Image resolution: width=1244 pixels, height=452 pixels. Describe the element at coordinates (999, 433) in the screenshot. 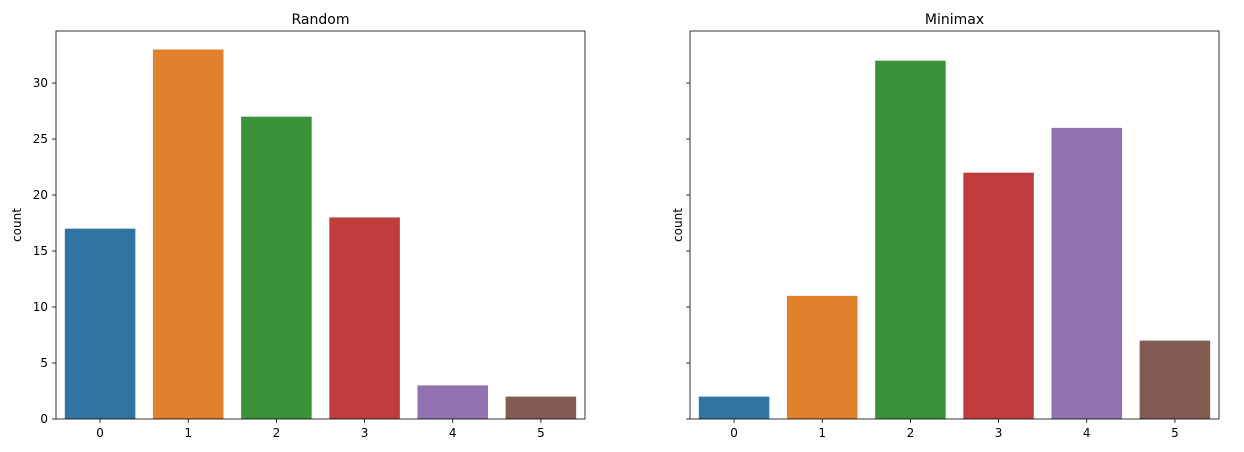

I see `minimax-x-tick-label: 3` at that location.